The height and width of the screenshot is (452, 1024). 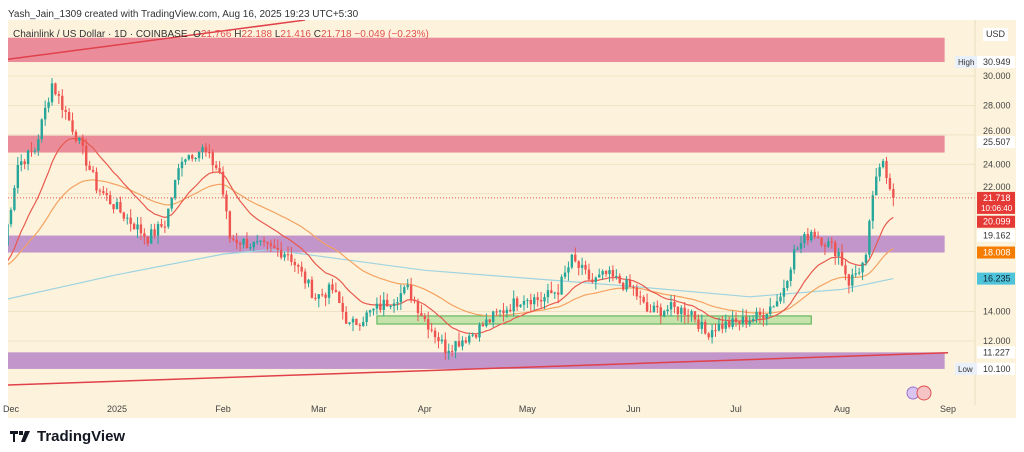 What do you see at coordinates (997, 341) in the screenshot?
I see `y-tick-label: 12.000` at bounding box center [997, 341].